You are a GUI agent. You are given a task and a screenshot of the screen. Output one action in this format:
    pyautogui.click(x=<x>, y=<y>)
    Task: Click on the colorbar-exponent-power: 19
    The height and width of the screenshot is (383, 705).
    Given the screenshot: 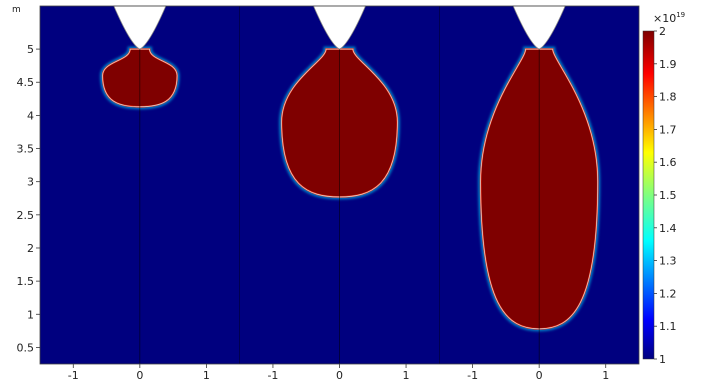 What is the action you would take?
    pyautogui.click(x=680, y=15)
    